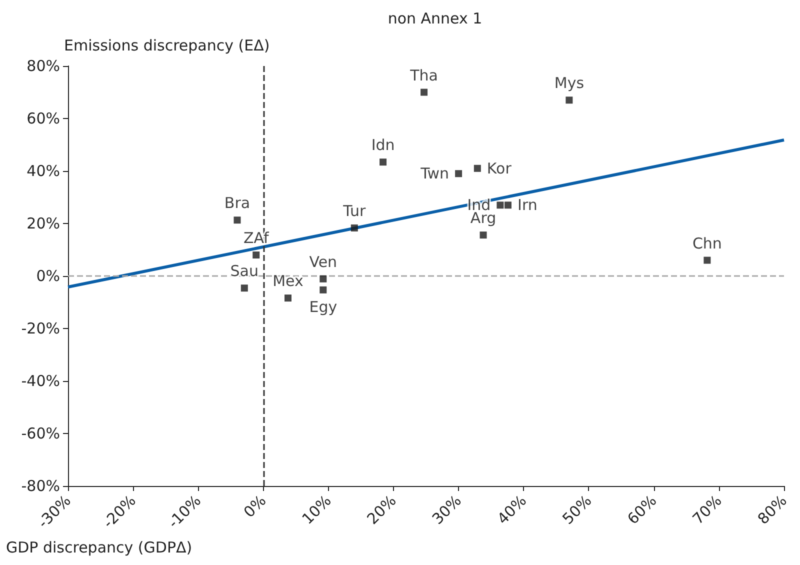 The height and width of the screenshot is (565, 800). What do you see at coordinates (43, 119) in the screenshot?
I see `y-tick-label: 60%` at bounding box center [43, 119].